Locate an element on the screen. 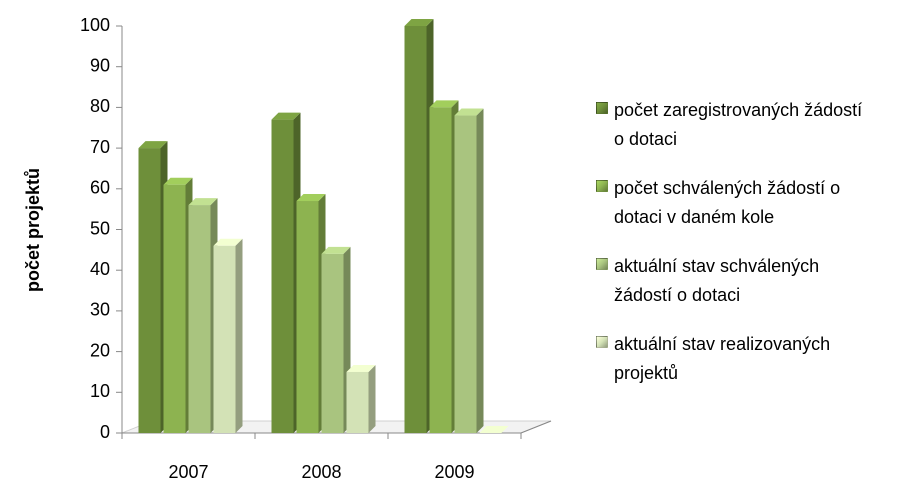 The height and width of the screenshot is (484, 901). y-tick-label: 30 is located at coordinates (100, 310).